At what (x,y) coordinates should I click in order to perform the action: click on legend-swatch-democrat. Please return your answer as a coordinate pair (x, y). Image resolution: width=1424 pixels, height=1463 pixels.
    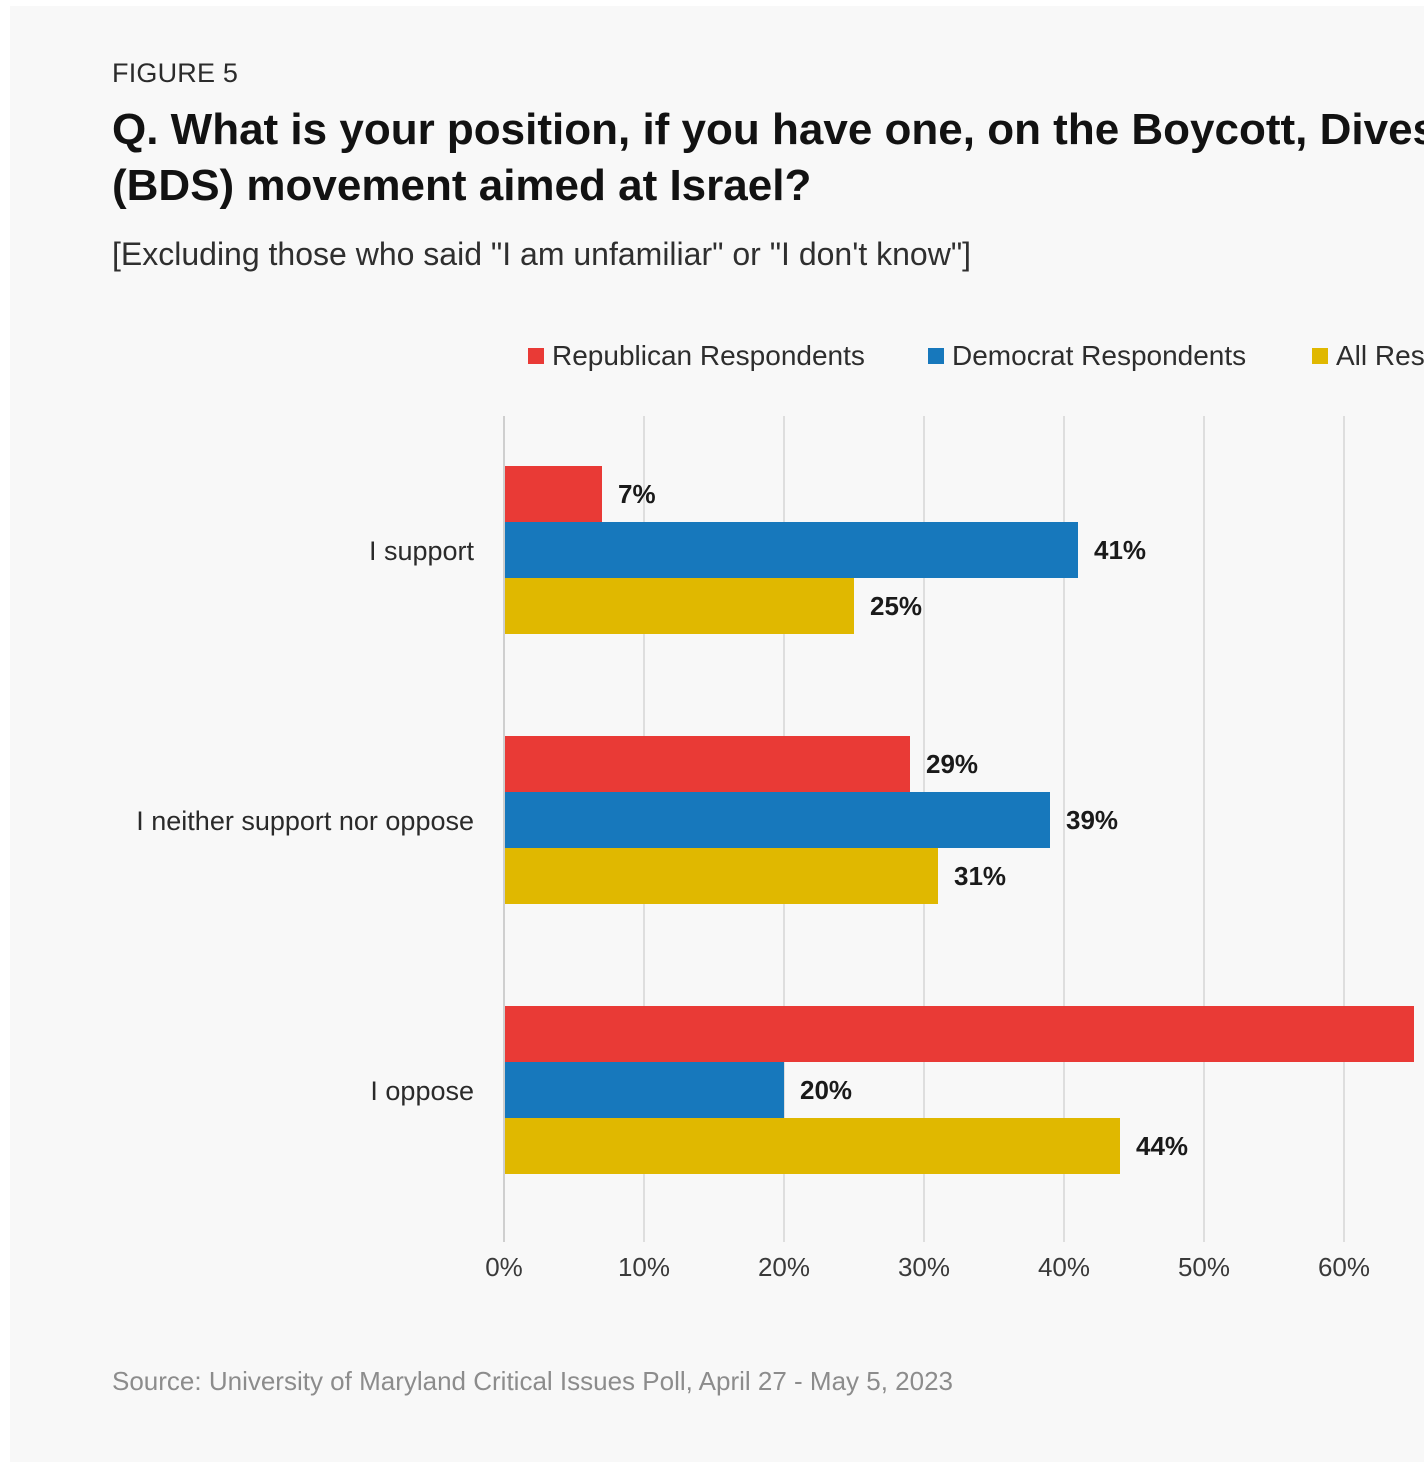
    Looking at the image, I should click on (936, 356).